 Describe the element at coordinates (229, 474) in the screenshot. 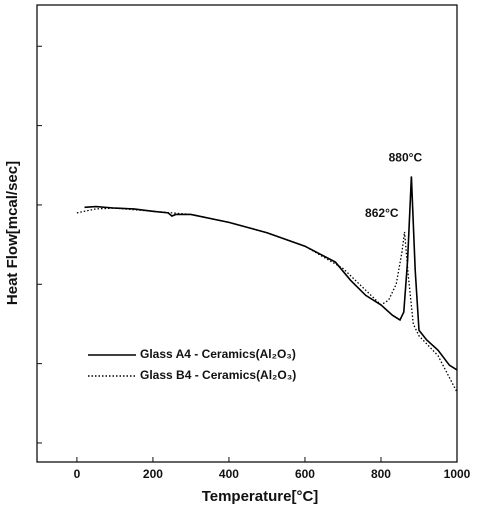

I see `x-tick-label: 400` at that location.